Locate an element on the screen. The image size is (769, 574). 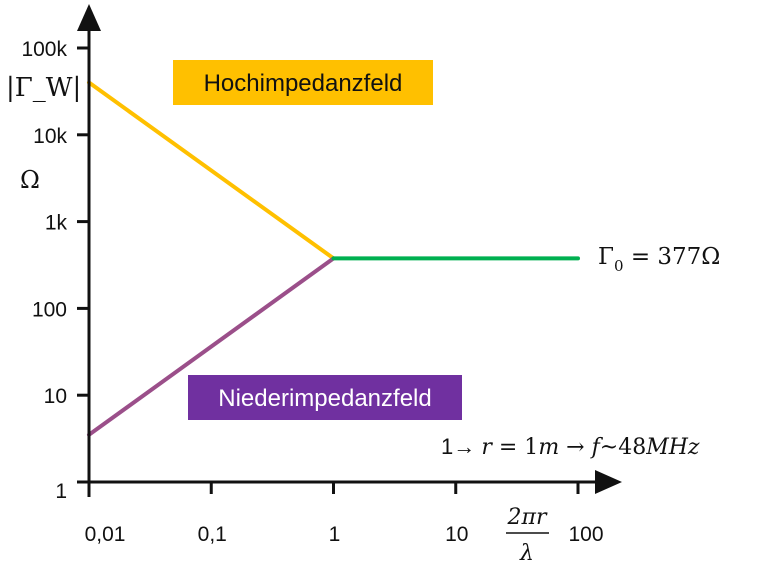
x-tick-label-2: 1 is located at coordinates (335, 534).